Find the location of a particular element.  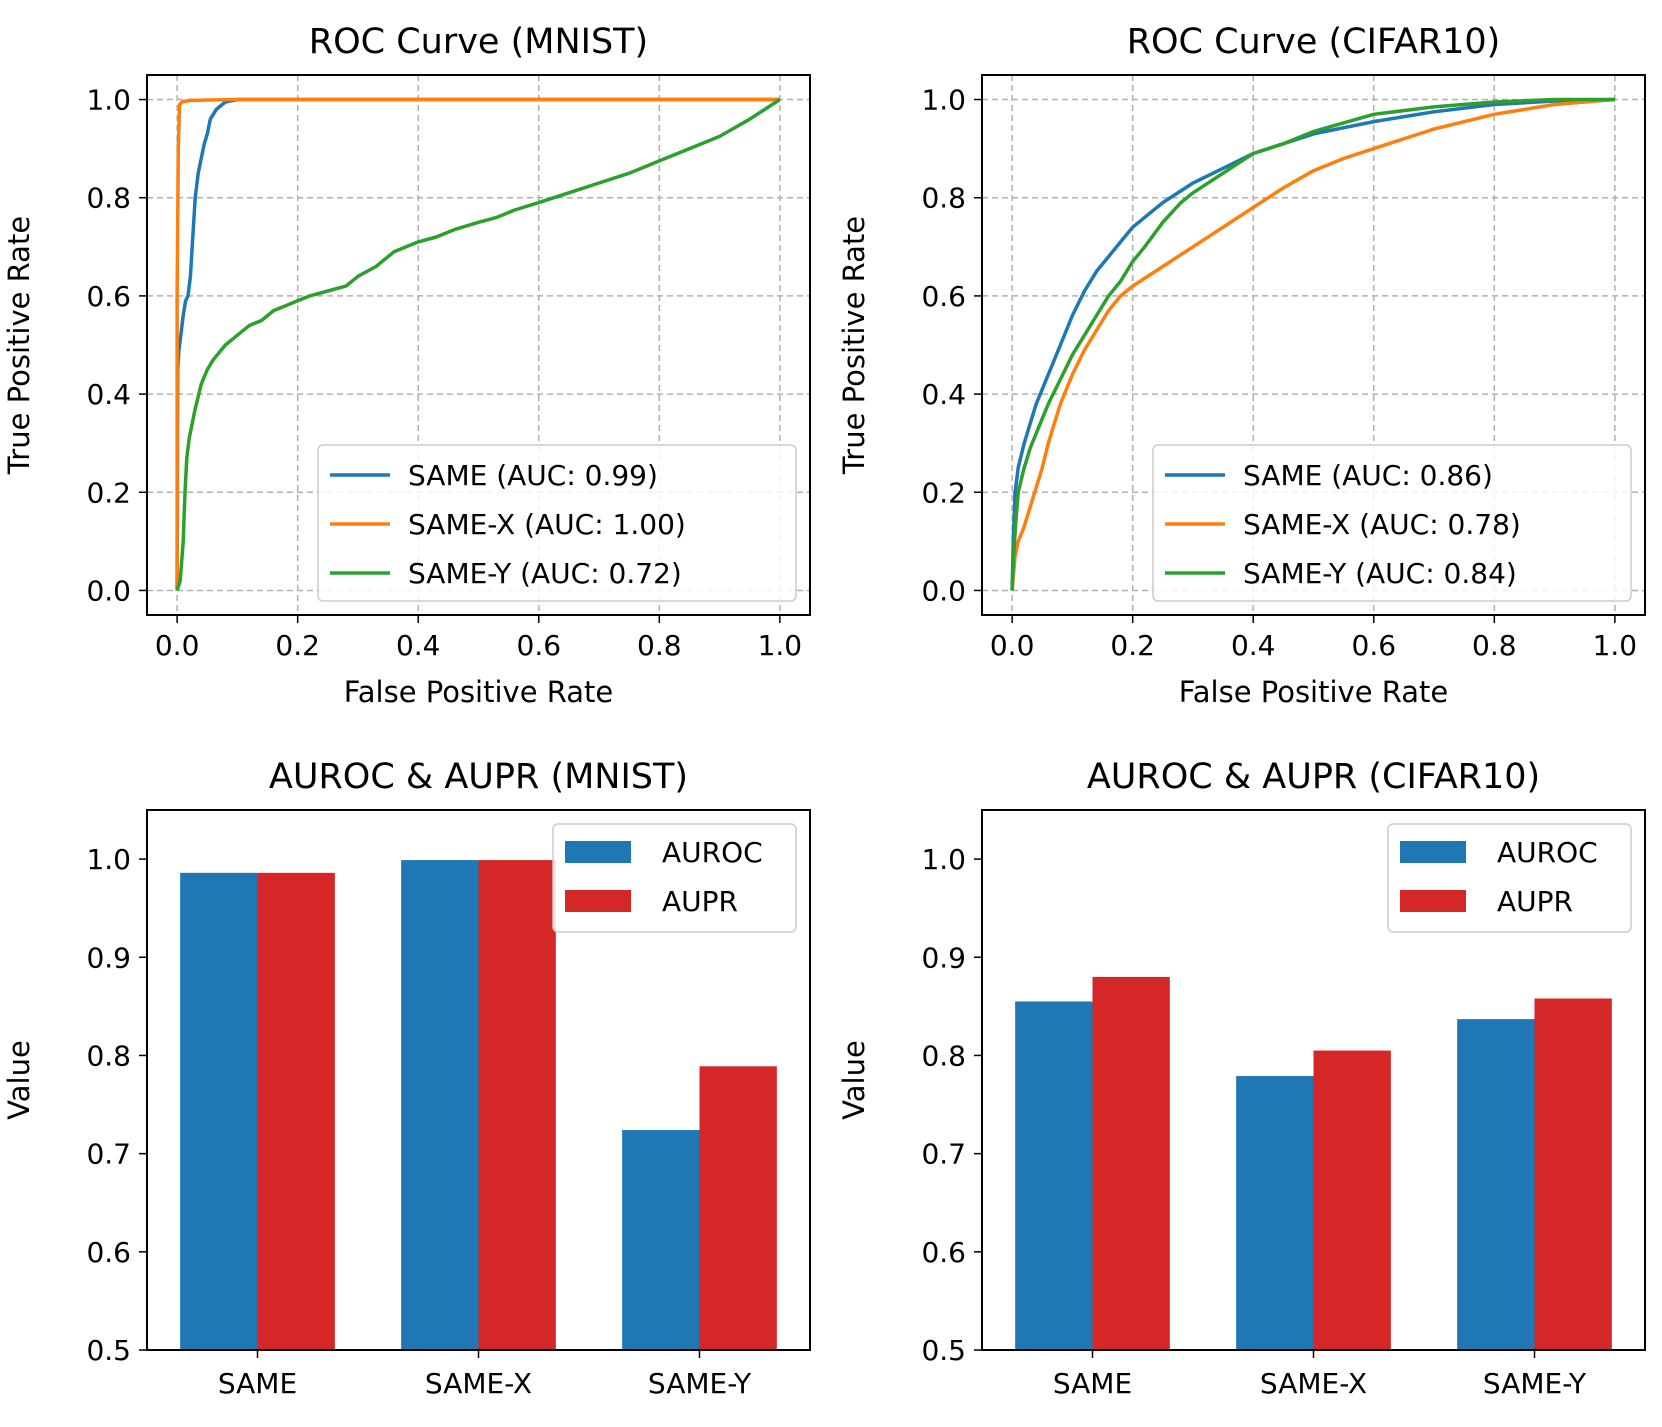

chart-title: AUROC & AUPR (CIFAR10) is located at coordinates (1313, 777).